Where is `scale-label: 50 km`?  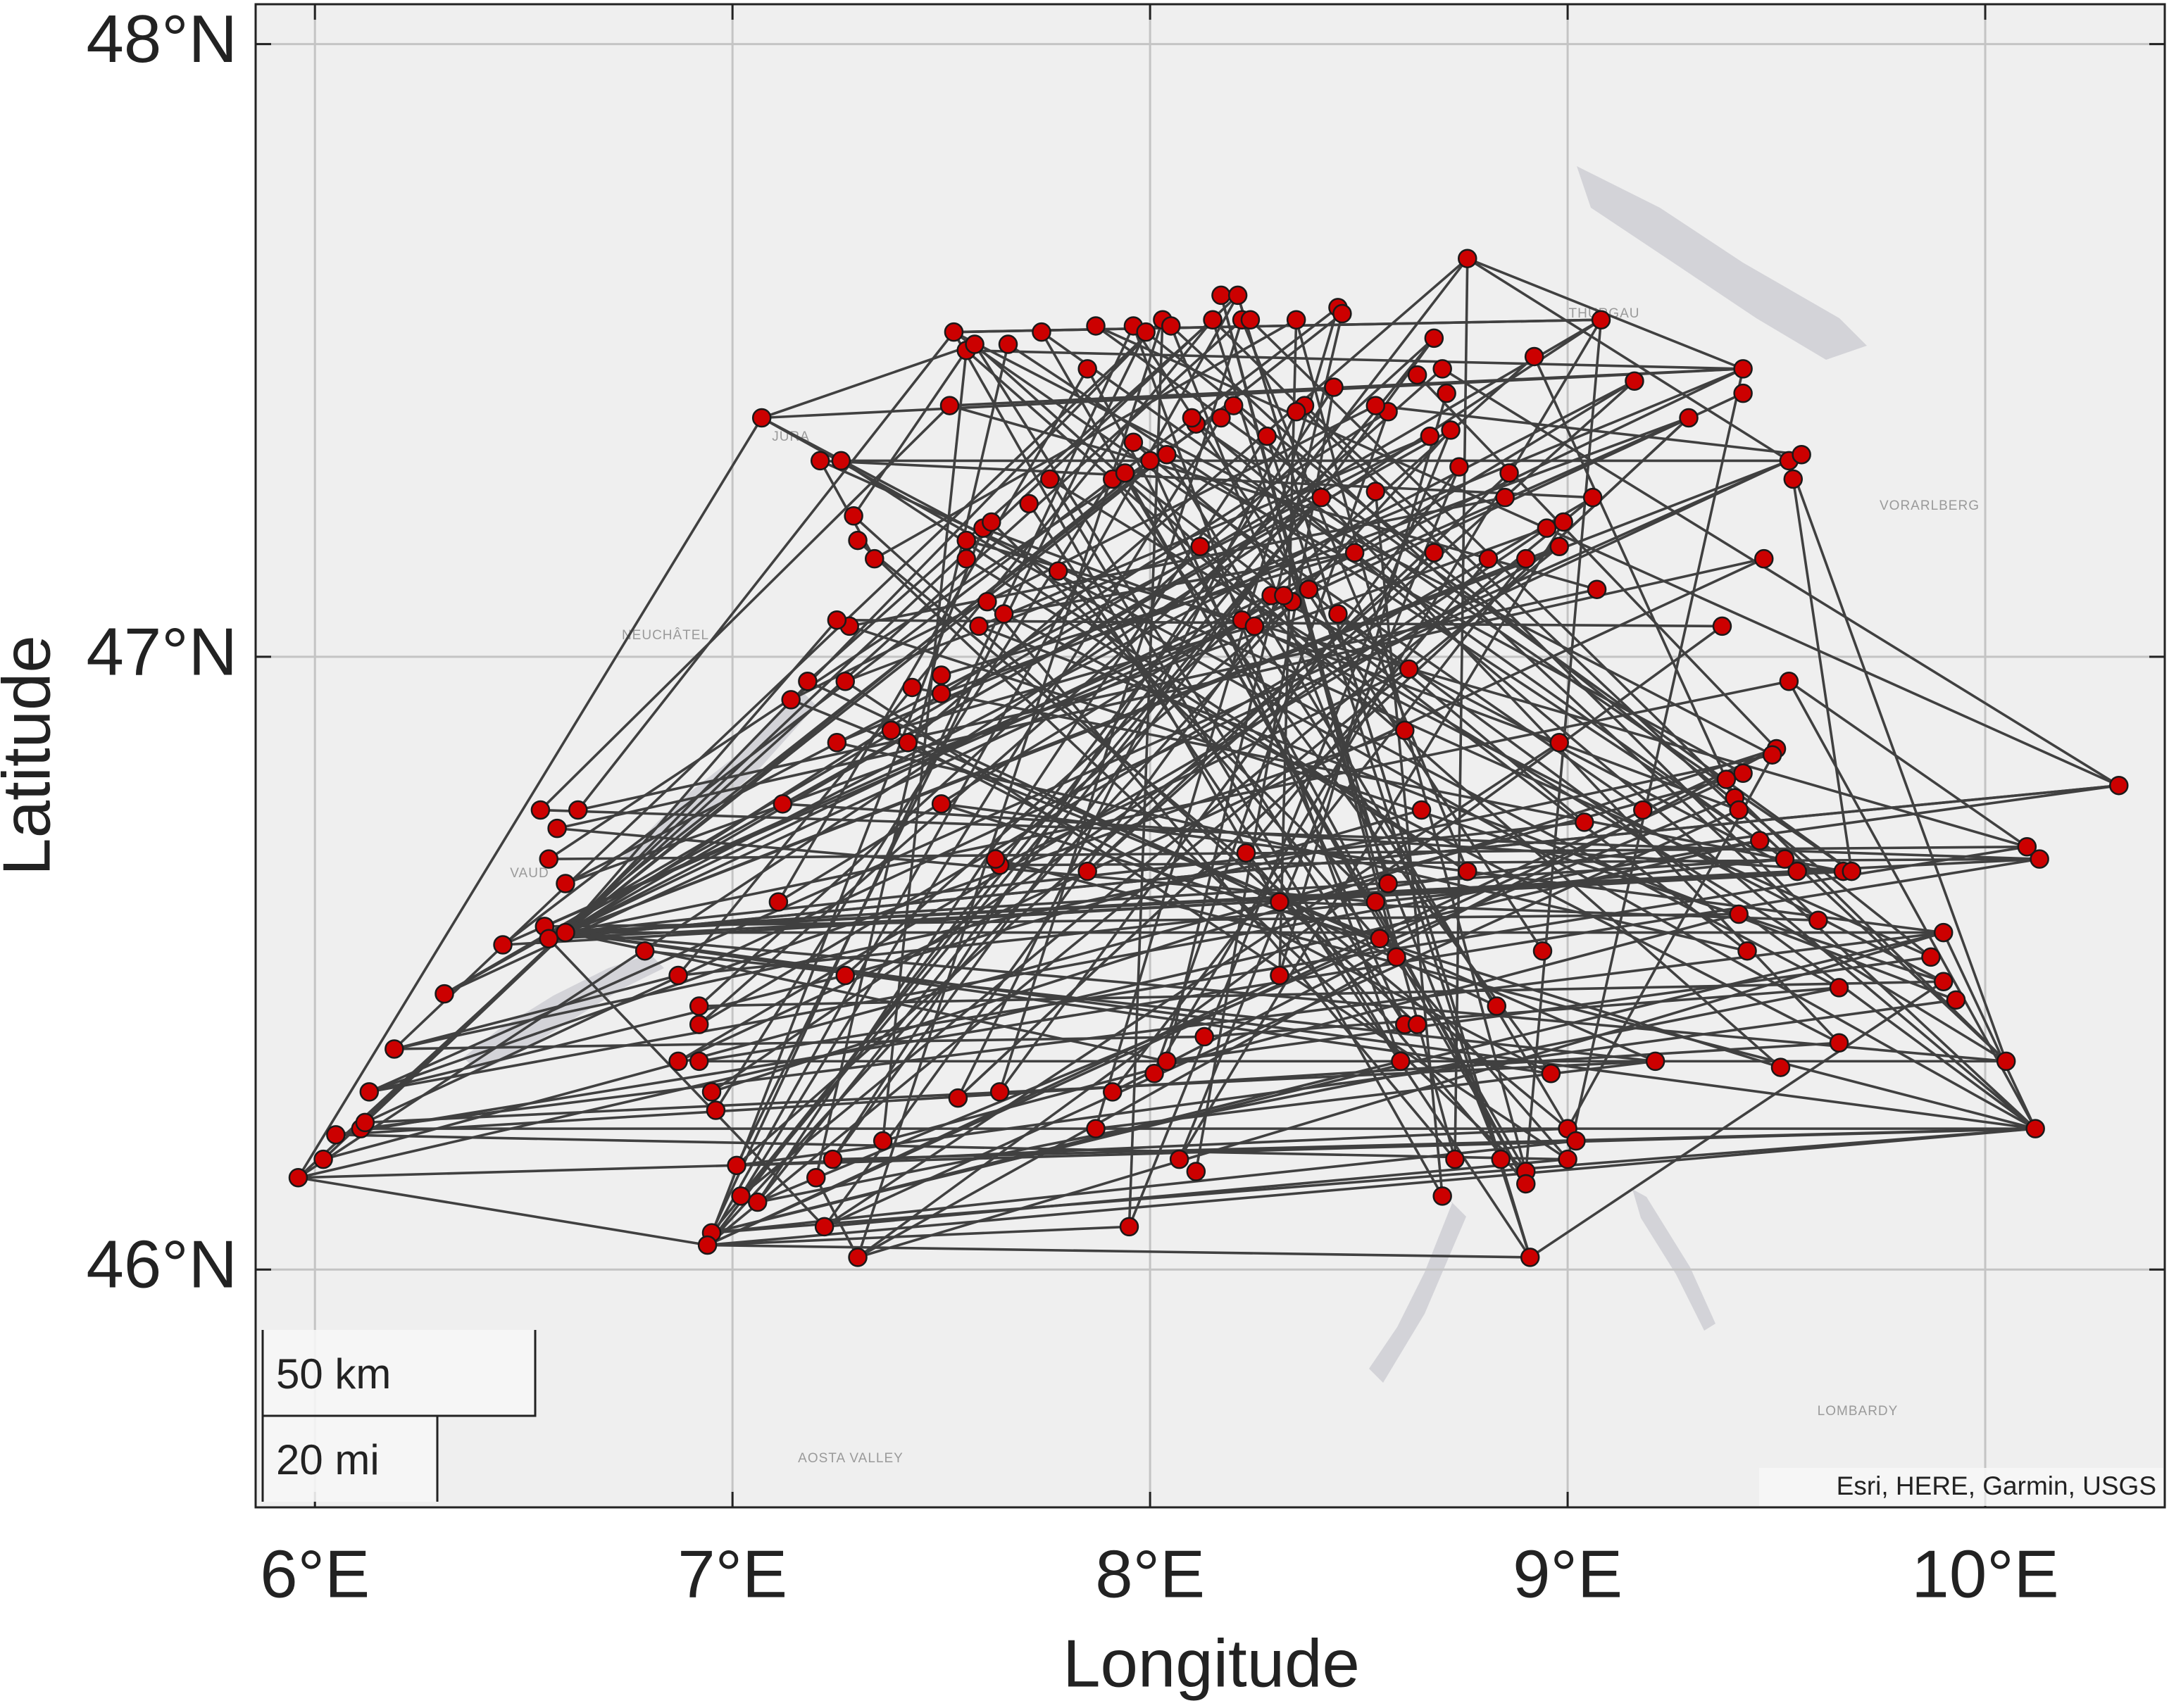 scale-label: 50 km is located at coordinates (333, 1374).